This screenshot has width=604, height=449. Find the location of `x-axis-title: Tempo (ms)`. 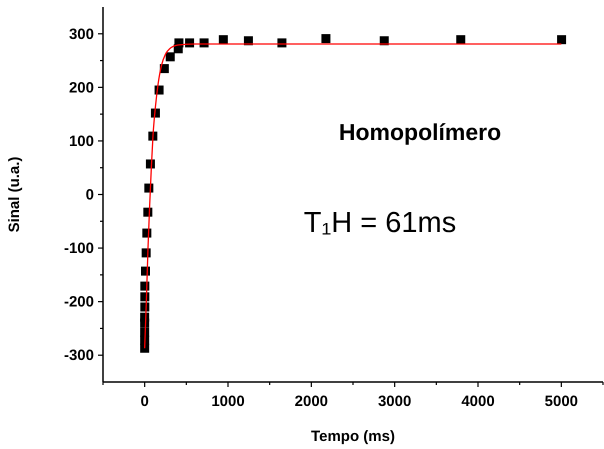

x-axis-title: Tempo (ms) is located at coordinates (353, 436).